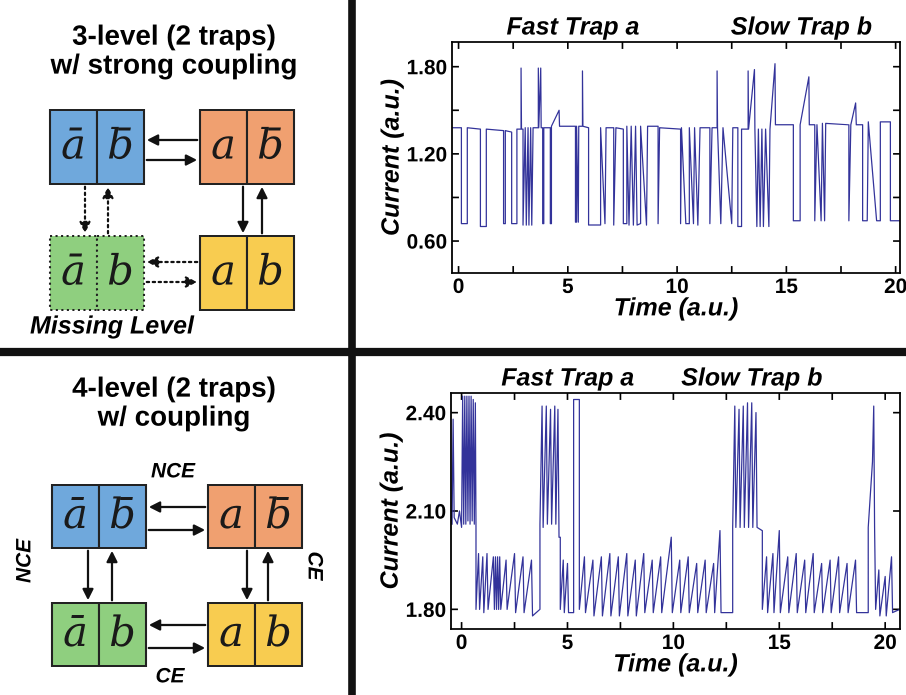 The width and height of the screenshot is (906, 695). Describe the element at coordinates (426, 241) in the screenshot. I see `y-tick-label: 0.60` at that location.